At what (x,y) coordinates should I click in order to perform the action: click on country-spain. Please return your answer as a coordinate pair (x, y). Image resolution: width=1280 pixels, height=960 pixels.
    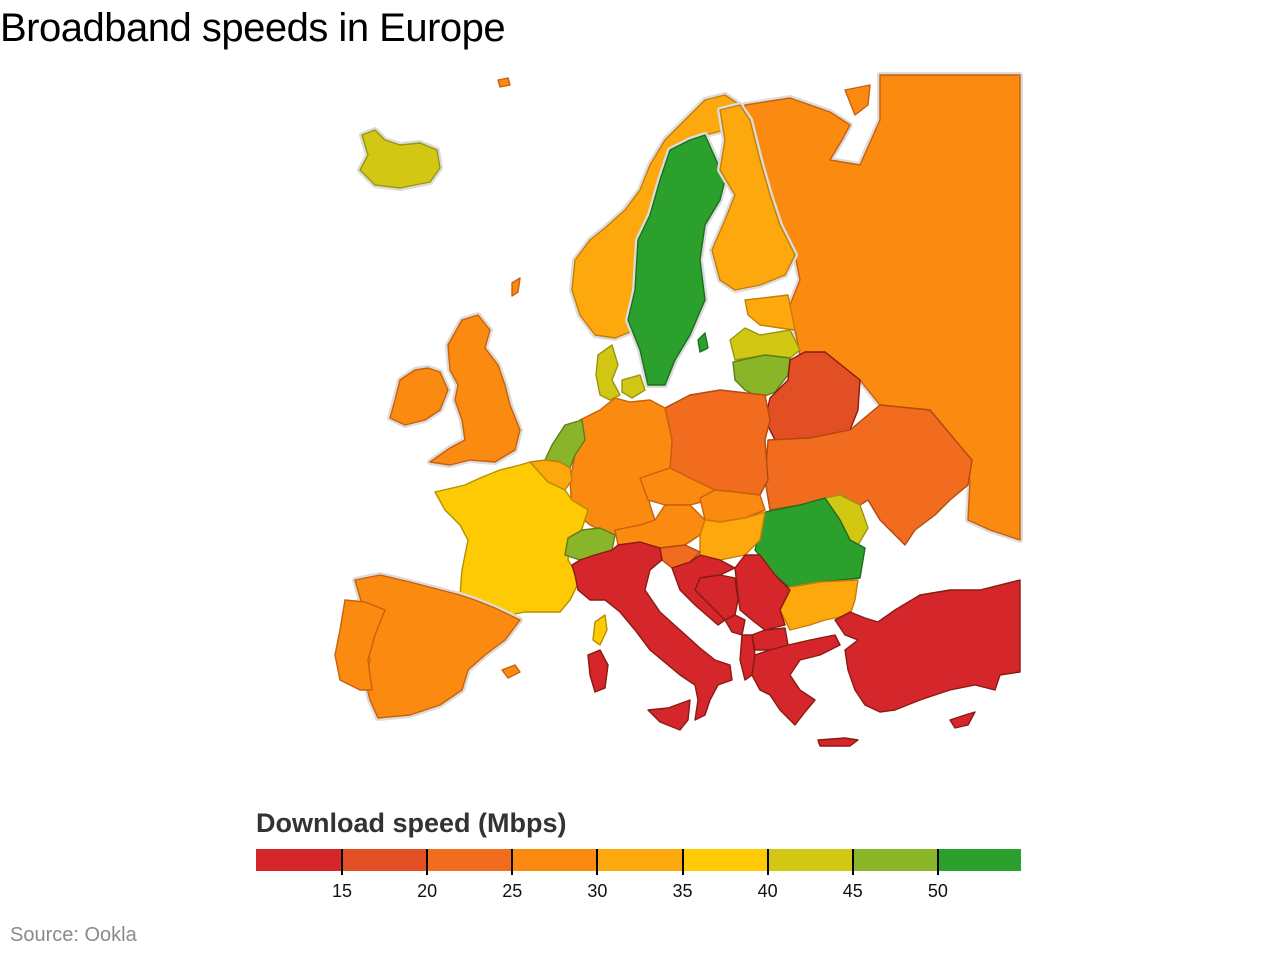
    Looking at the image, I should click on (437, 646).